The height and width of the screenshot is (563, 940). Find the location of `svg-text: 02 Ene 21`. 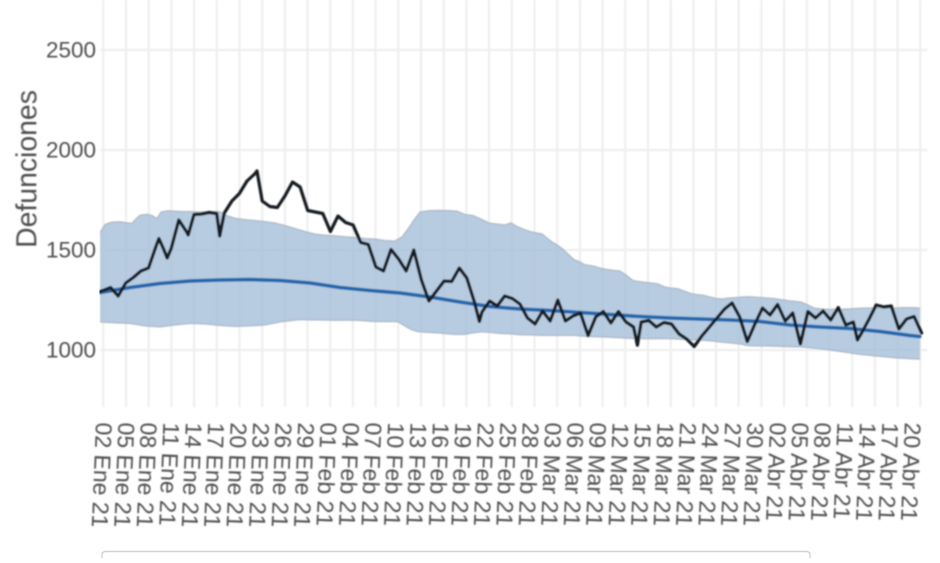

svg-text: 02 Ene 21 is located at coordinates (102, 475).